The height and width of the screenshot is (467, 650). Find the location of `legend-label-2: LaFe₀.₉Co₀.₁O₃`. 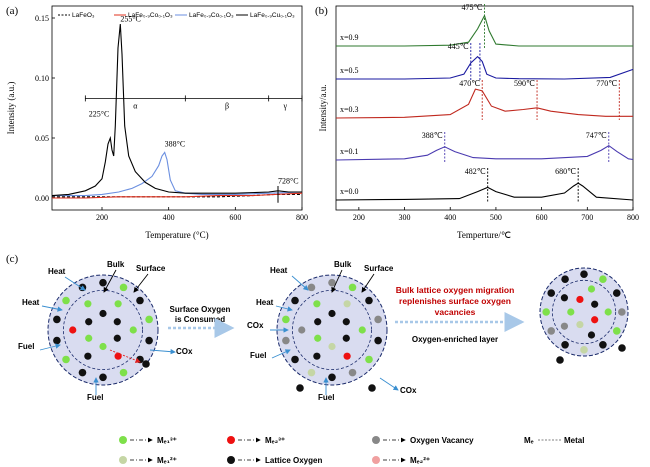

legend-label-2: LaFe₀.₉Co₀.₁O₃ is located at coordinates (211, 15).